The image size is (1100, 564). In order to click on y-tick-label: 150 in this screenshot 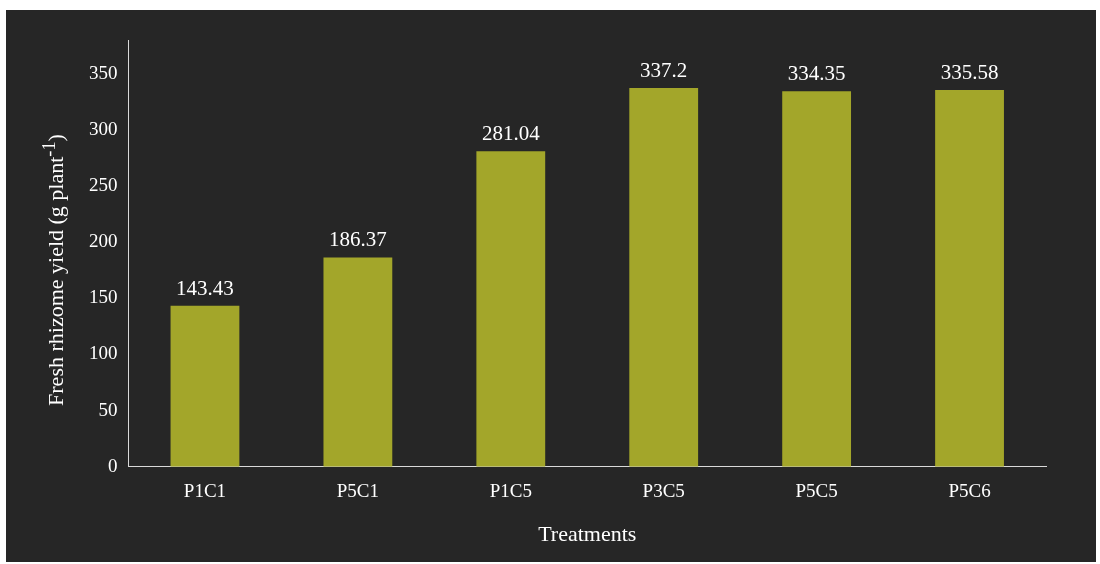, I will do `click(103, 297)`.